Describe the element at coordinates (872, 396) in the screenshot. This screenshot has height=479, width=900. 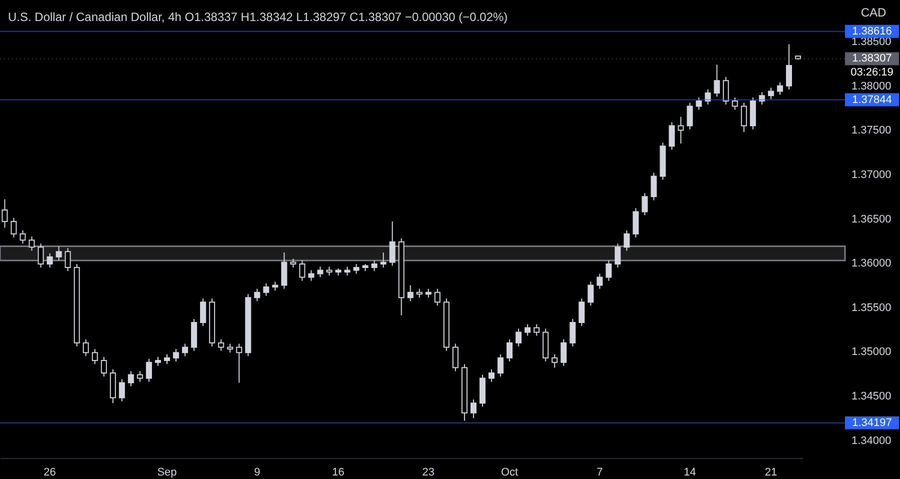
I see `y-tick-label: 1.34500` at that location.